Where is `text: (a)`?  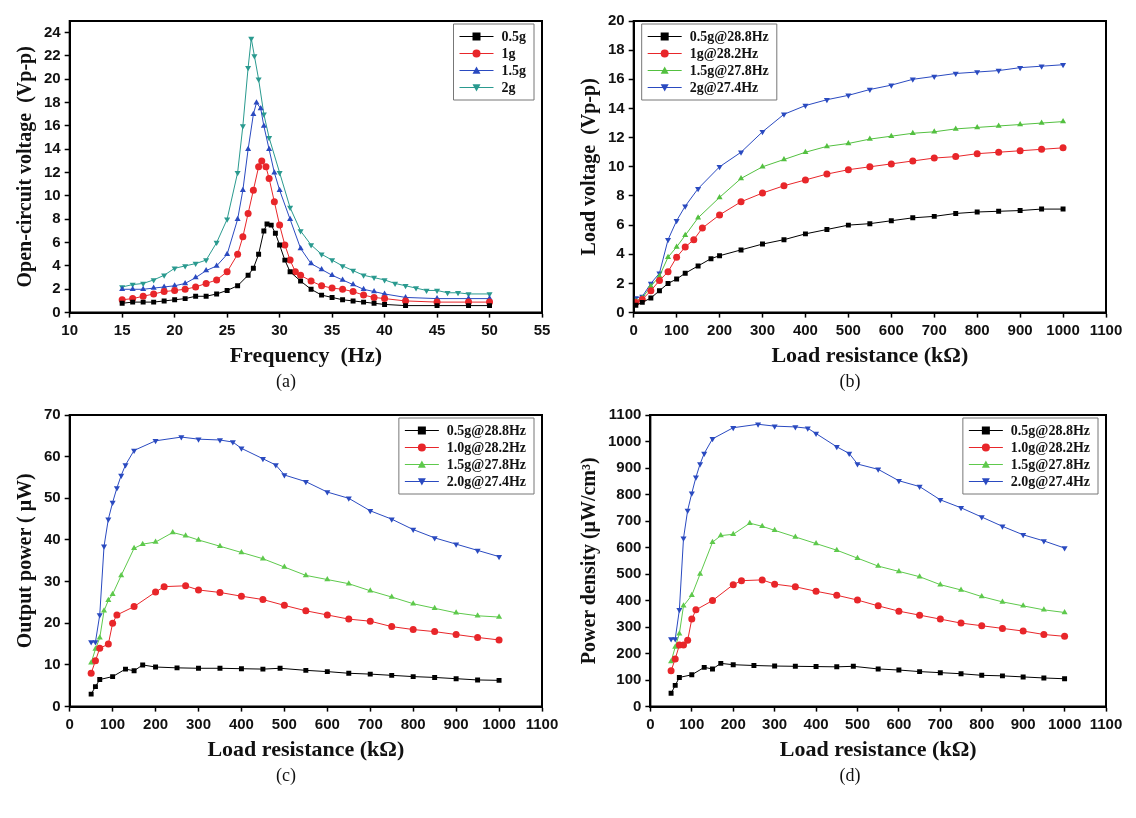
text: (a) is located at coordinates (286, 381).